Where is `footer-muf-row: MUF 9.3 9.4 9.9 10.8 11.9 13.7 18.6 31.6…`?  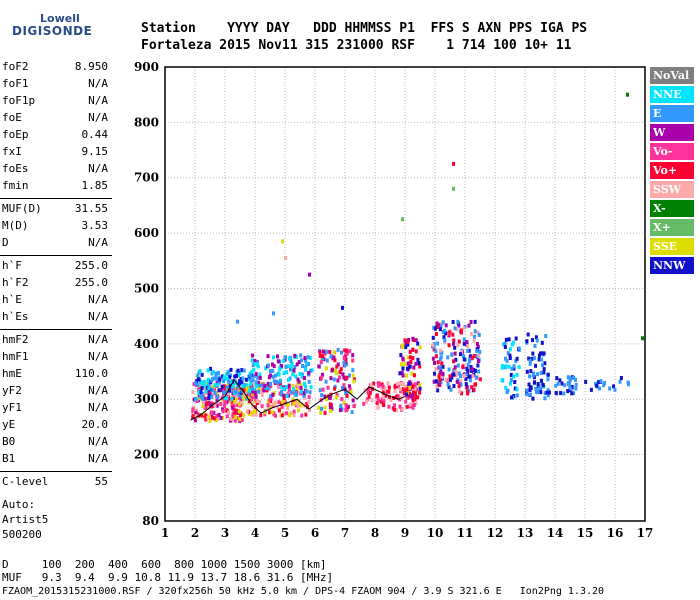 footer-muf-row: MUF 9.3 9.4 9.9 10.8 11.9 13.7 18.6 31.6… is located at coordinates (168, 577).